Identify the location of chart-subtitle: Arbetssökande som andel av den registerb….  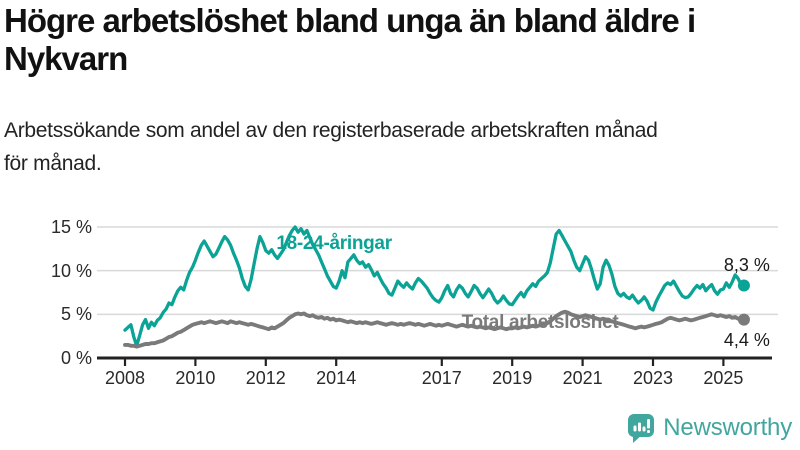
(400, 147).